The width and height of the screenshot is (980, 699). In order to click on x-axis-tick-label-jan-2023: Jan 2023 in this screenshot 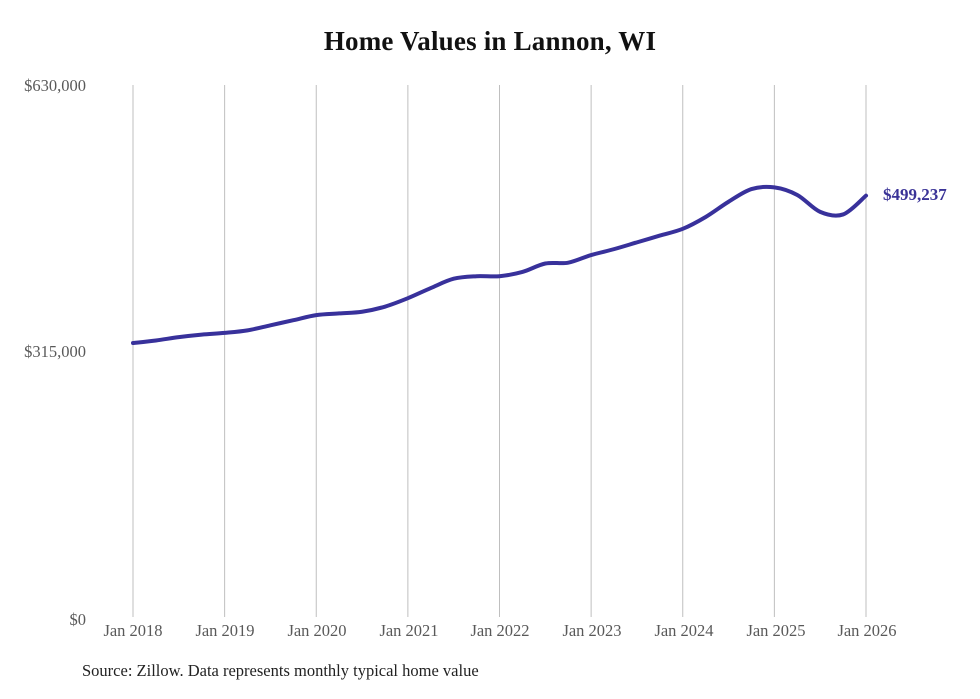, I will do `click(592, 630)`.